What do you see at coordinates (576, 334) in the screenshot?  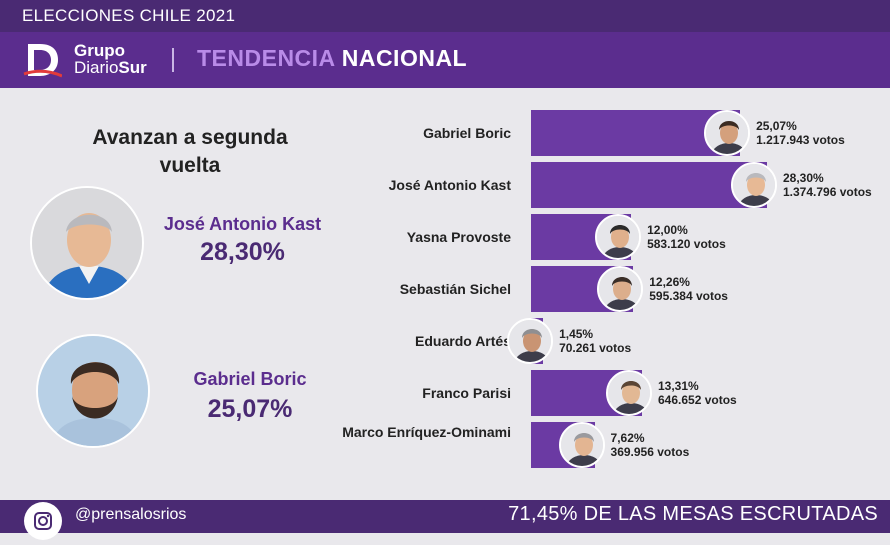 I see `bar-value-label: 1,45%` at bounding box center [576, 334].